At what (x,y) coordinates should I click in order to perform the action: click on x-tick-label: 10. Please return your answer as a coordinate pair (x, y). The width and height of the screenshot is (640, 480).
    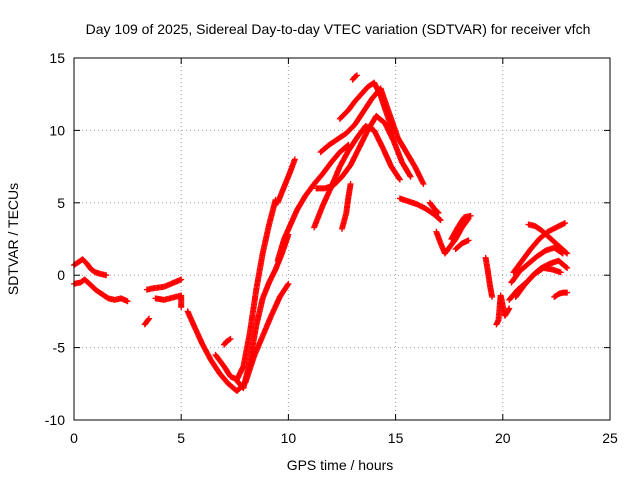
    Looking at the image, I should click on (289, 438).